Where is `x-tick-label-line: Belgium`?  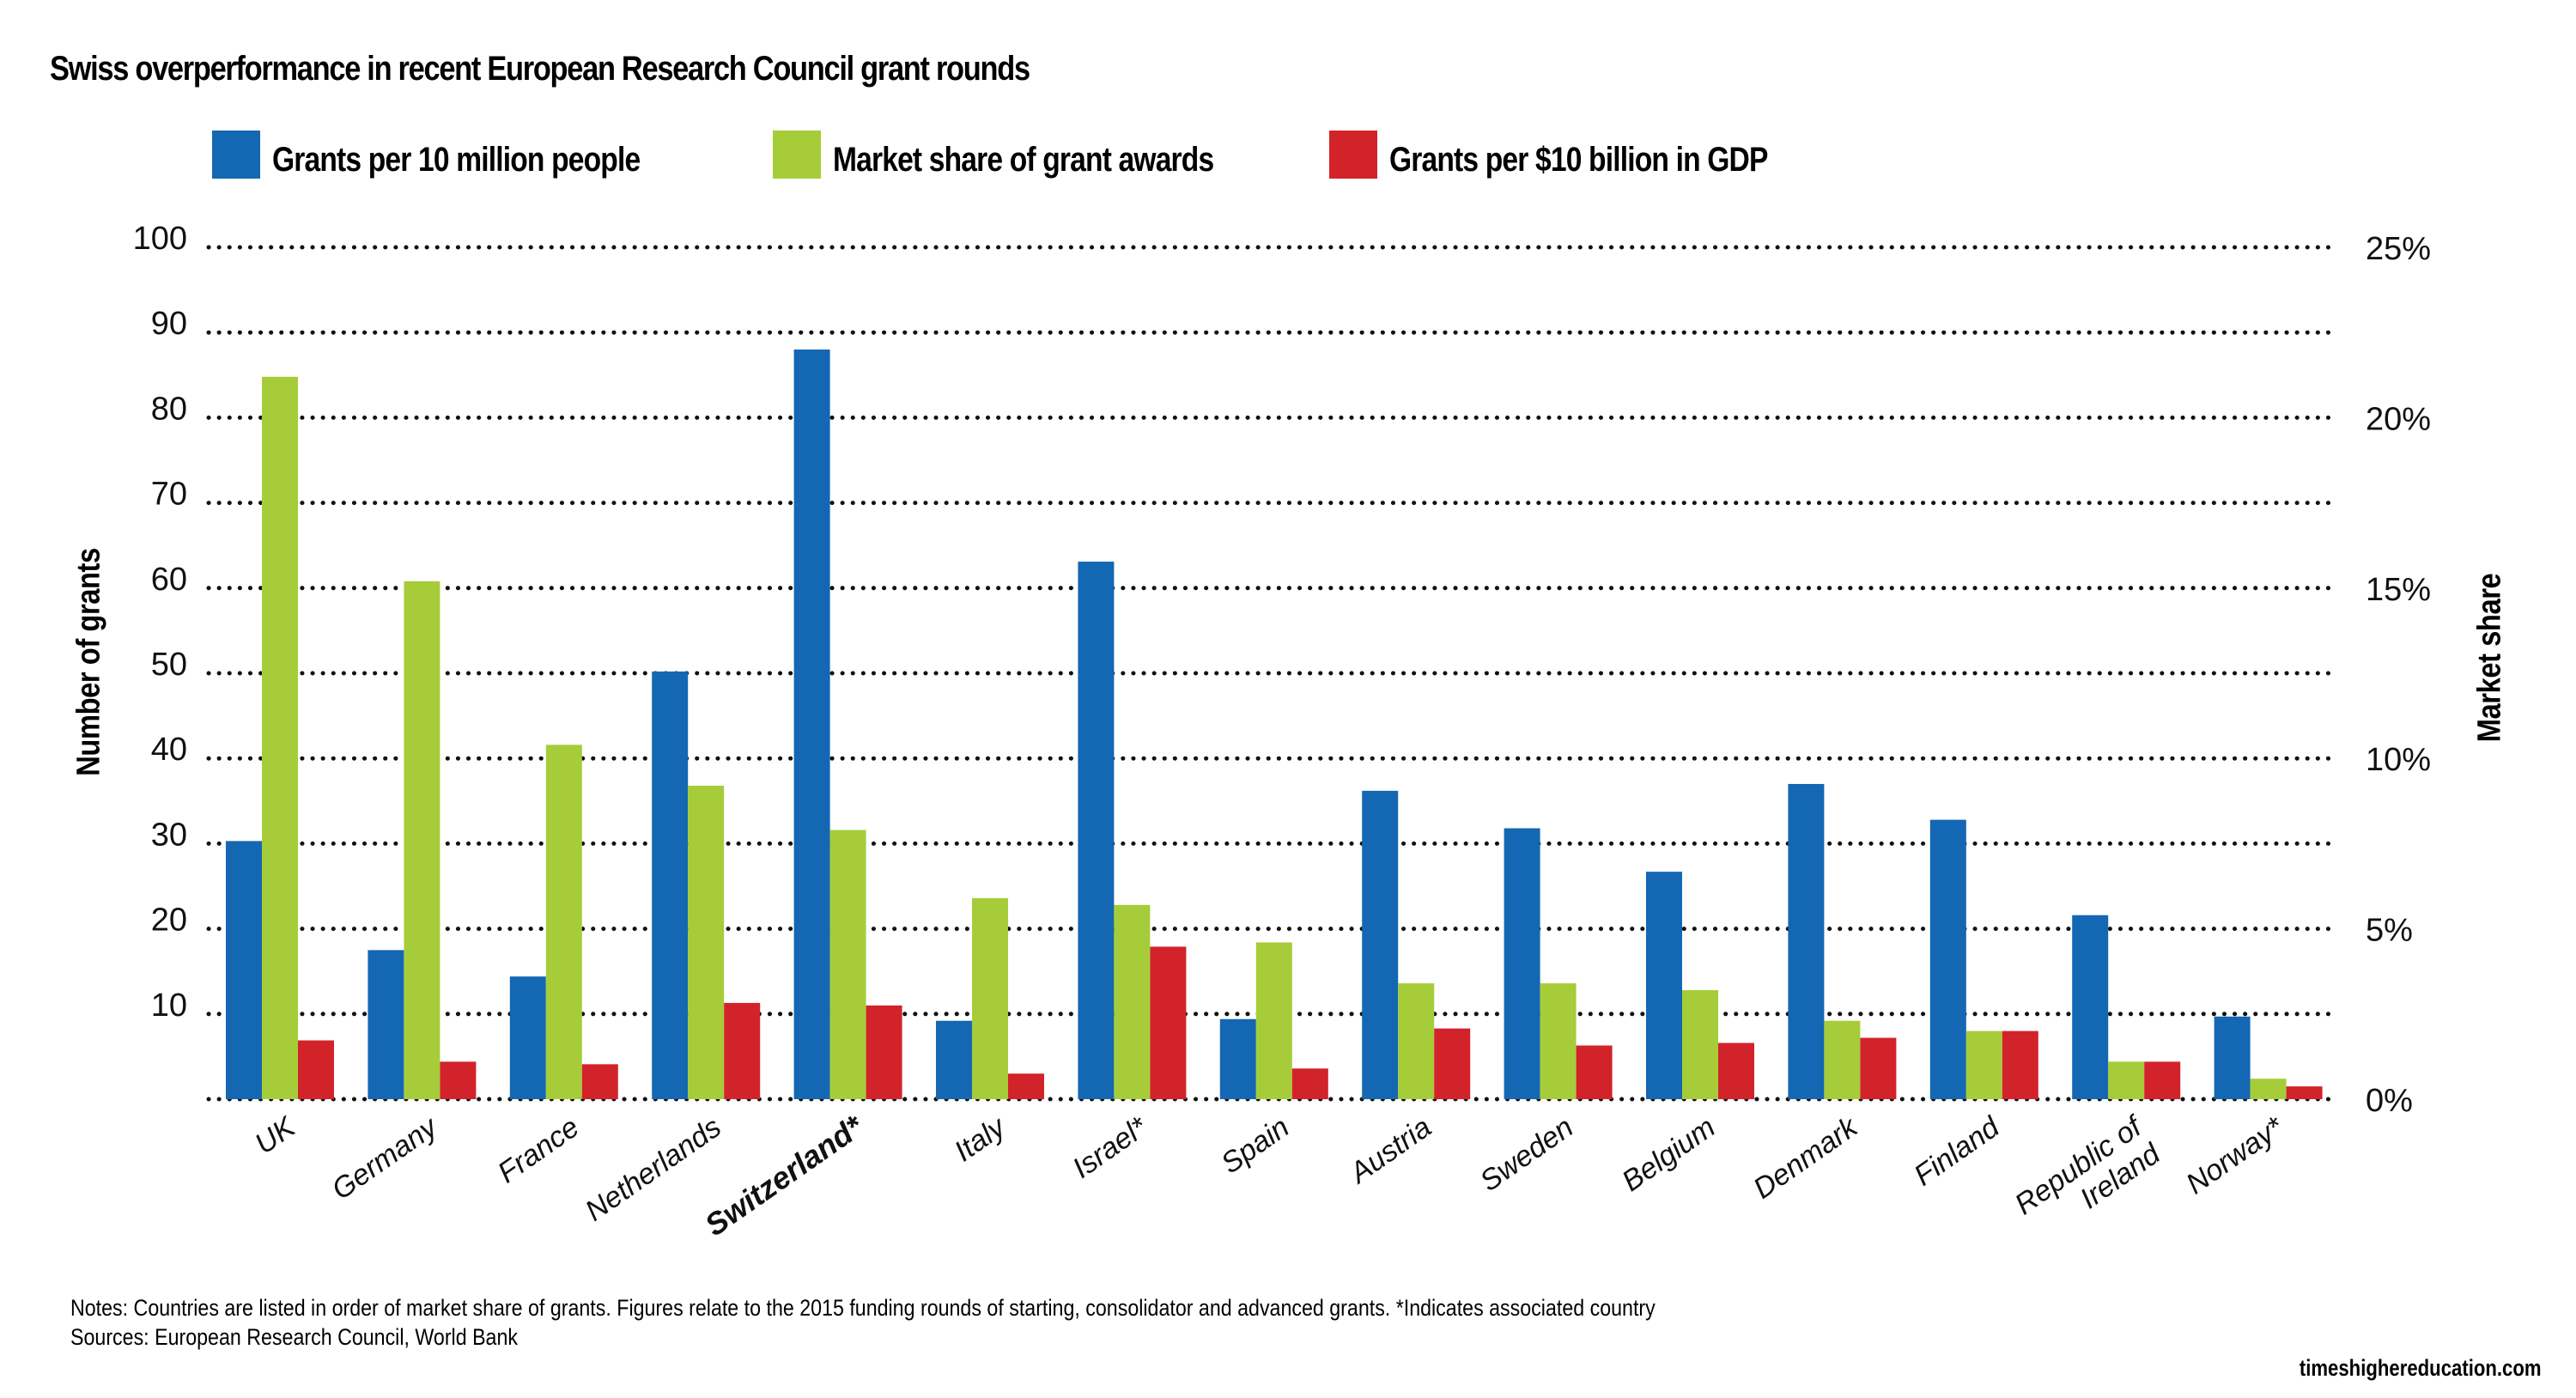 x-tick-label-line: Belgium is located at coordinates (1668, 1154).